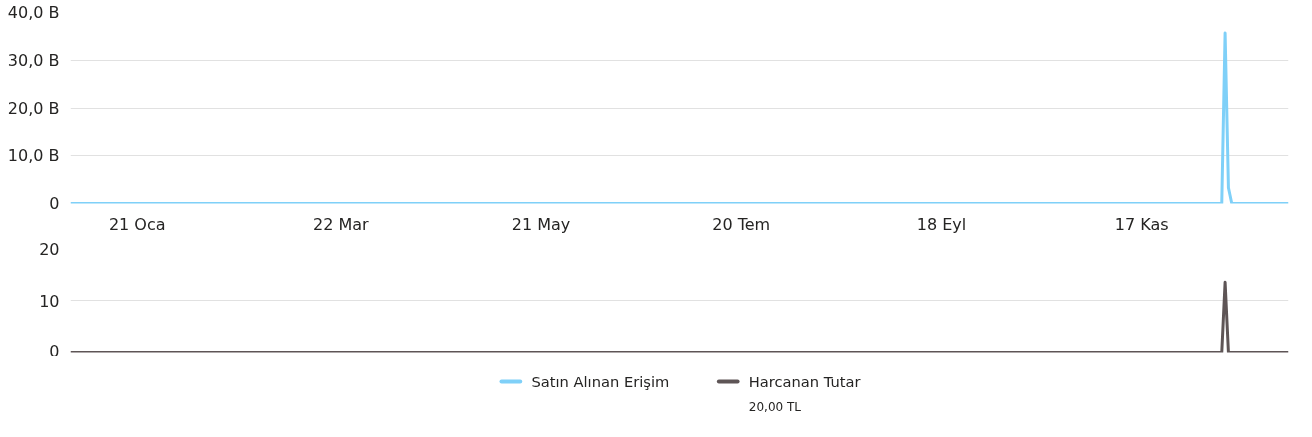 This screenshot has height=437, width=1312. What do you see at coordinates (49, 249) in the screenshot?
I see `y-tick-label: 20` at bounding box center [49, 249].